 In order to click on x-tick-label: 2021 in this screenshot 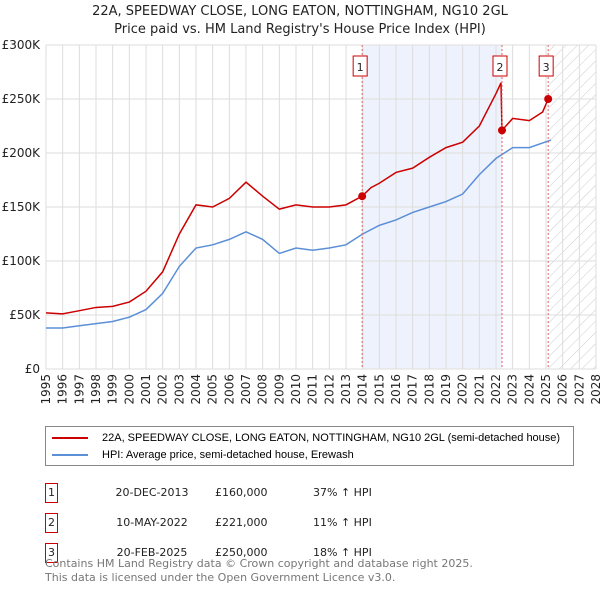, I will do `click(479, 389)`.